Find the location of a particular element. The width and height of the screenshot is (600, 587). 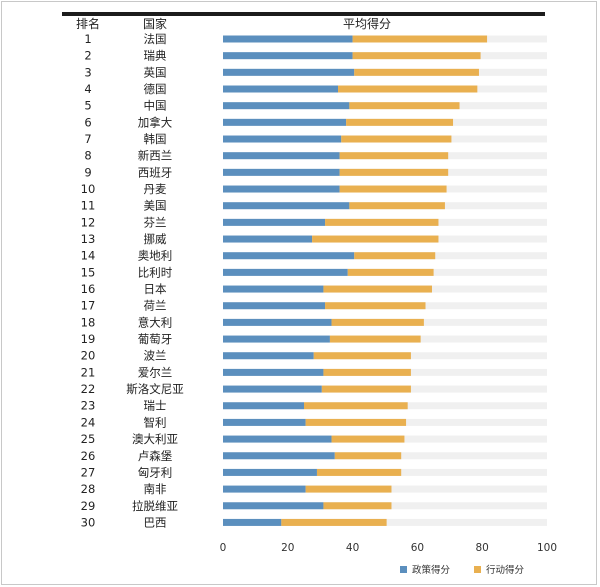

rank-label: 7 is located at coordinates (87, 139).